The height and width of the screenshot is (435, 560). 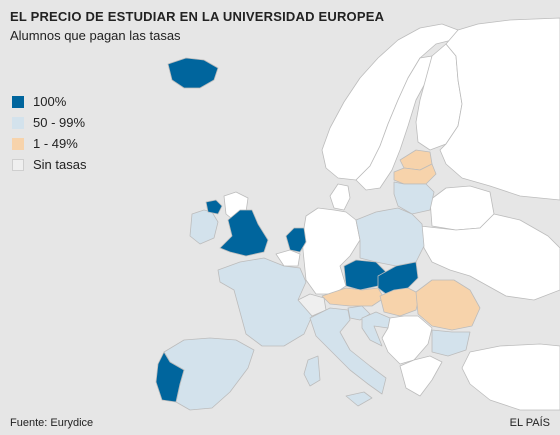 I want to click on legend-item-minority: 1 - 49%, so click(x=49, y=143).